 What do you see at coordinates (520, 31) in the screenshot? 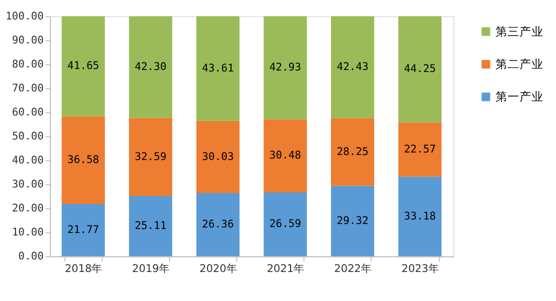
I see `legend-label: 第三产业` at bounding box center [520, 31].